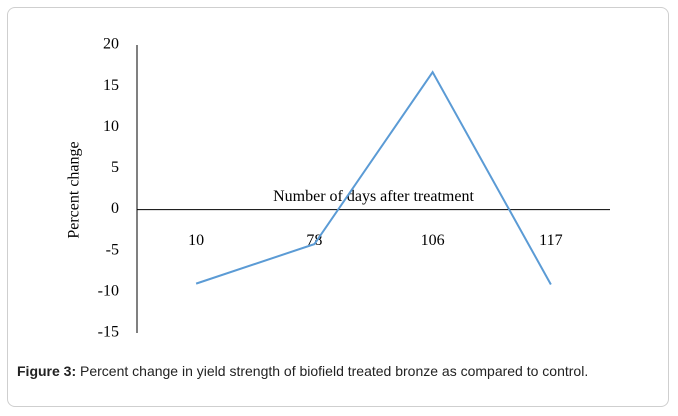 The image size is (678, 416). I want to click on y-tick-label: -10, so click(108, 291).